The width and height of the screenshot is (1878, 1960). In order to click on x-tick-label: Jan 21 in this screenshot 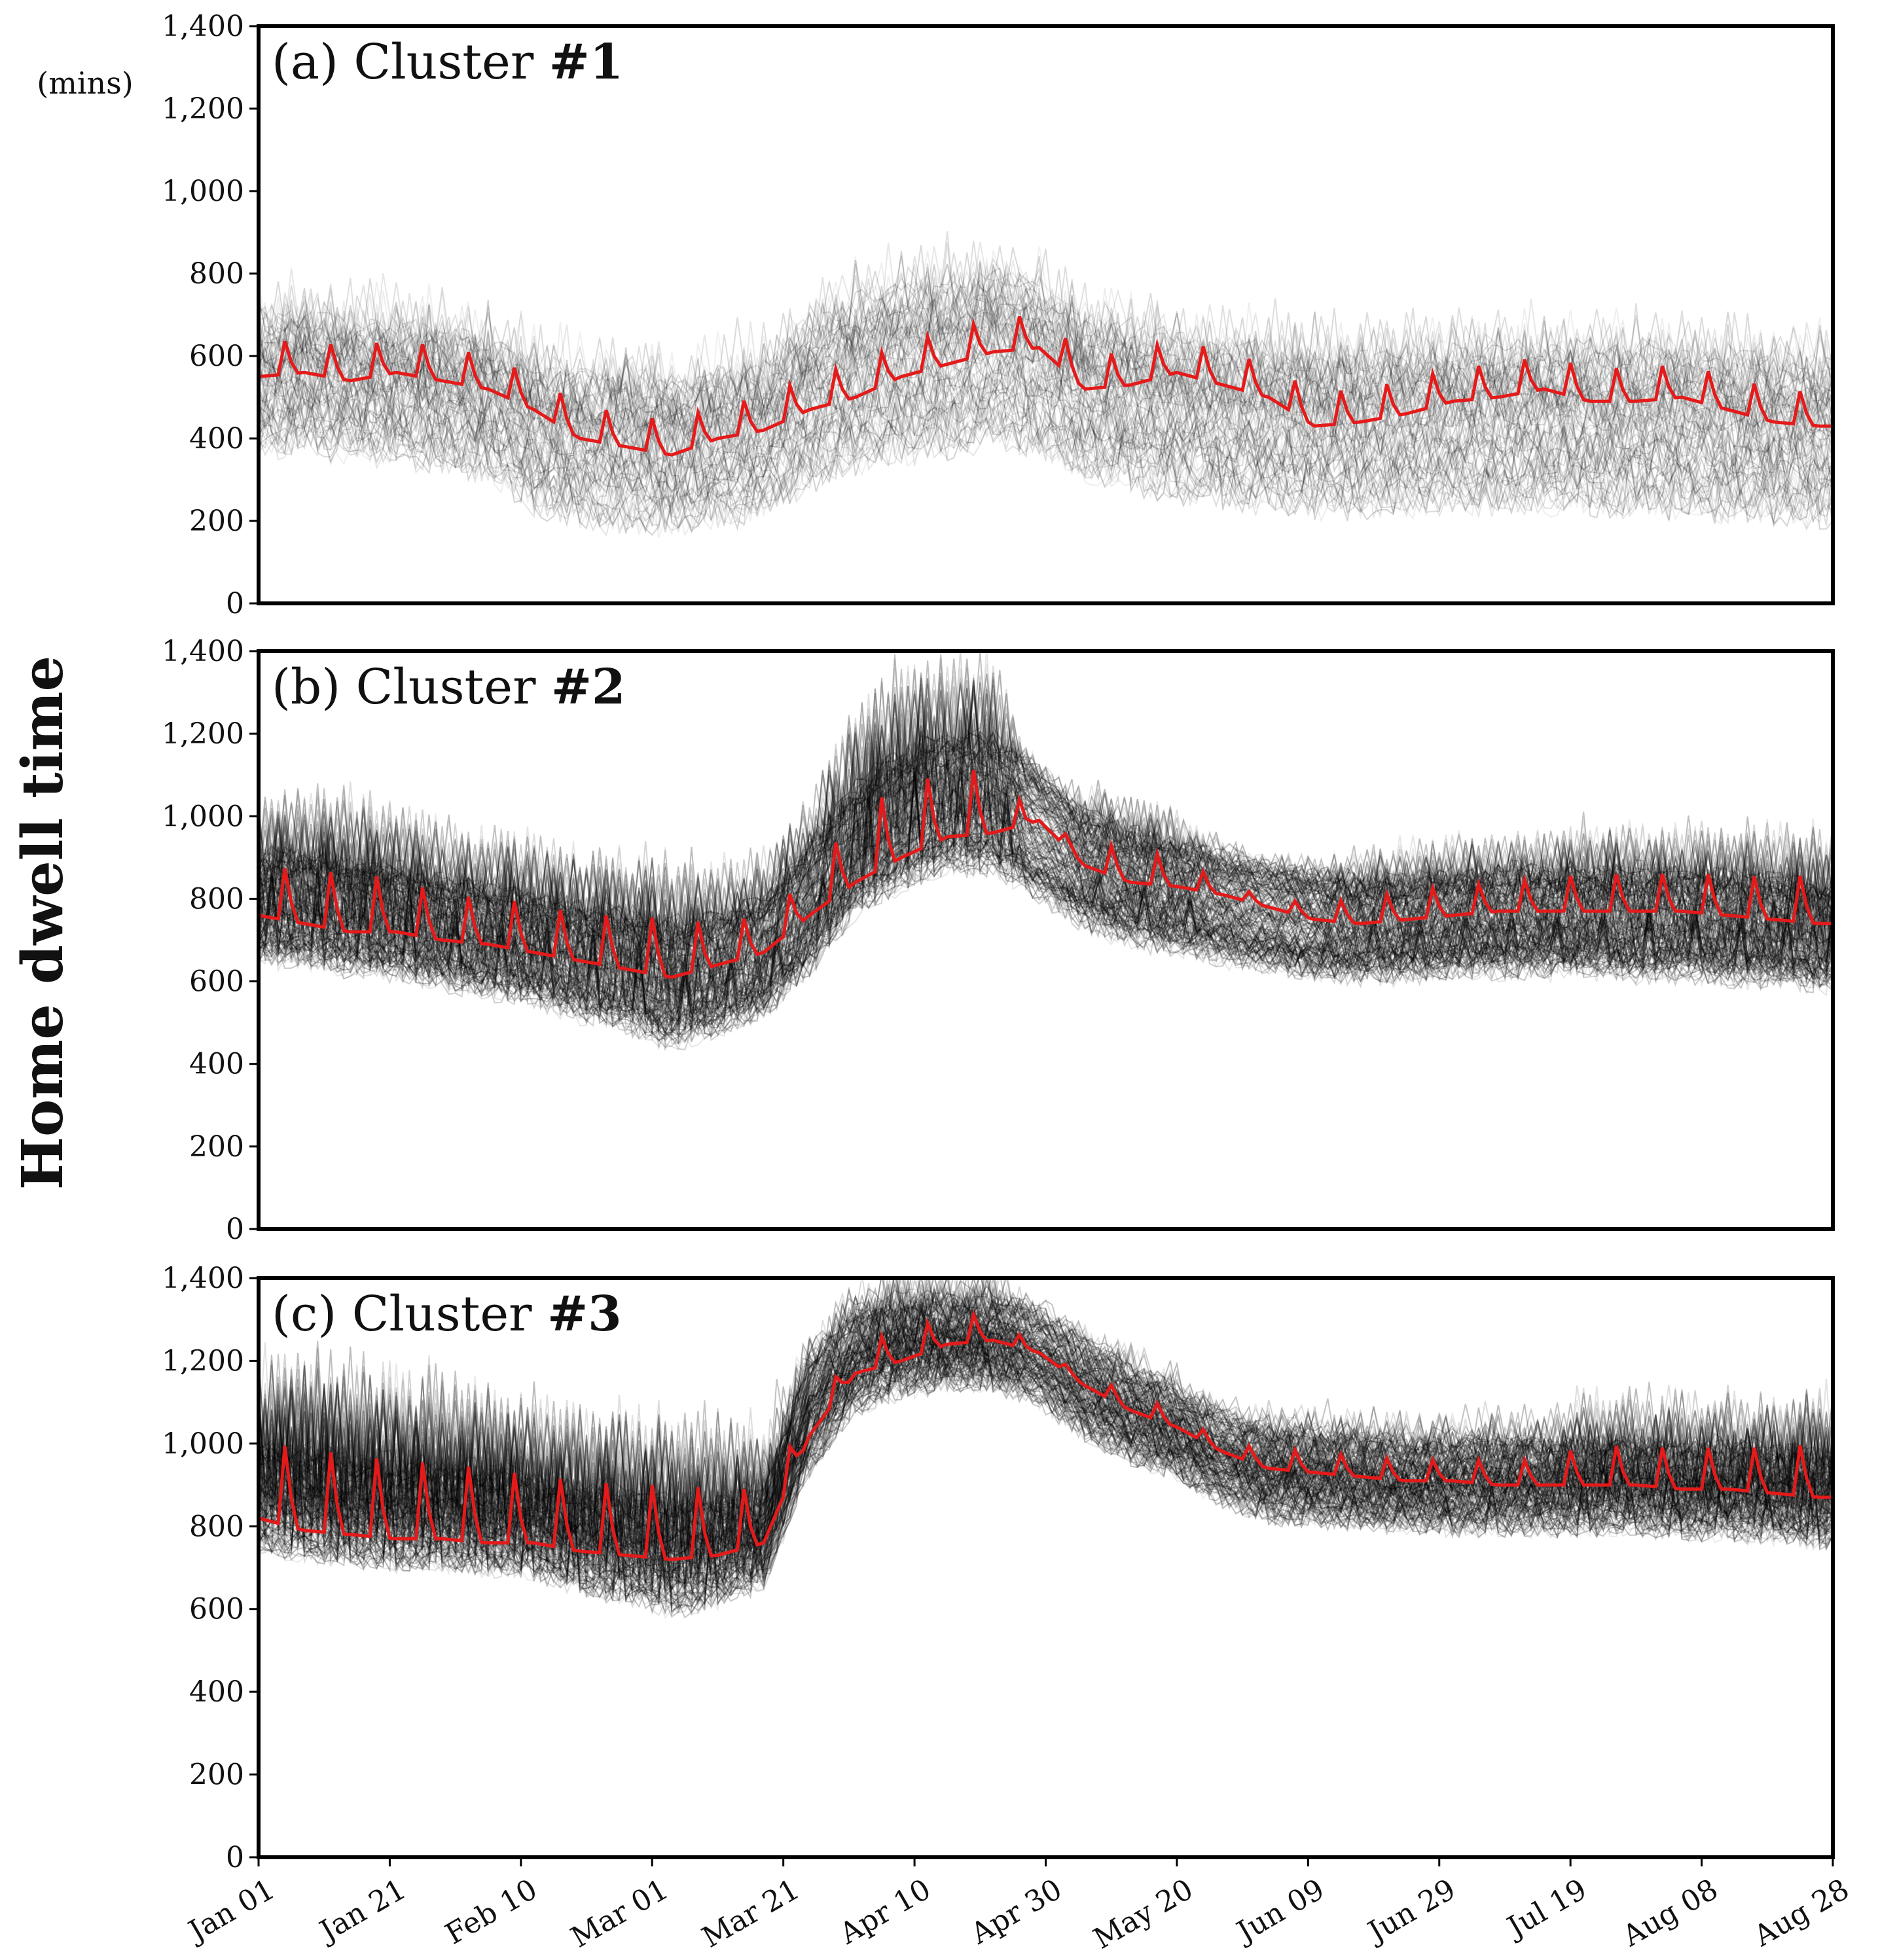, I will do `click(362, 1911)`.